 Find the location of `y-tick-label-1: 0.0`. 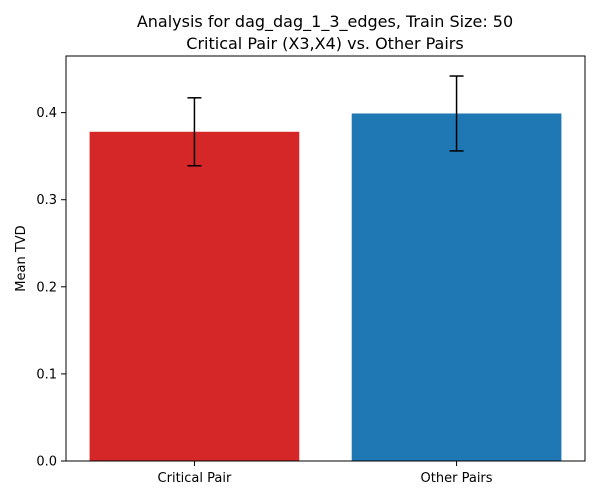

y-tick-label-1: 0.0 is located at coordinates (46, 462).